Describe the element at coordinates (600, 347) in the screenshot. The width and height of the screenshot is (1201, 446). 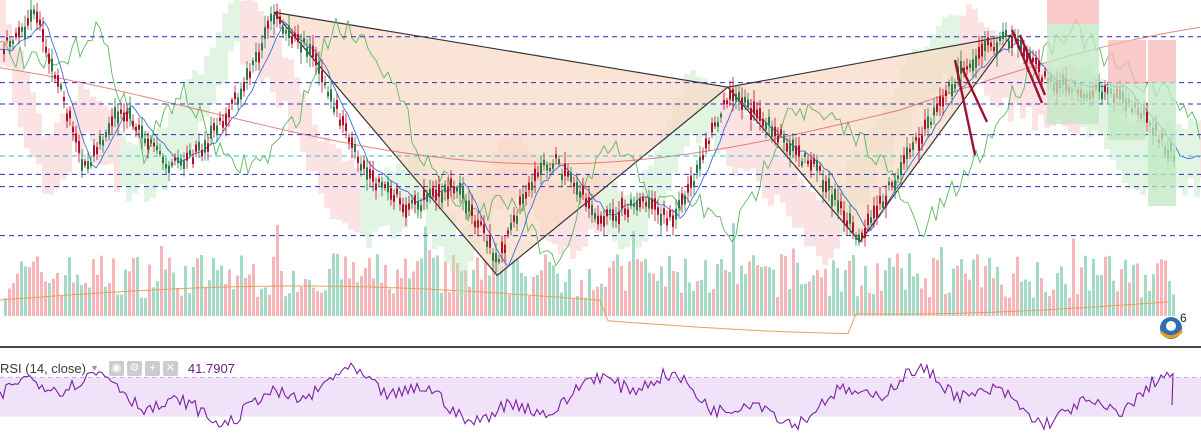
I see `pane-divider` at that location.